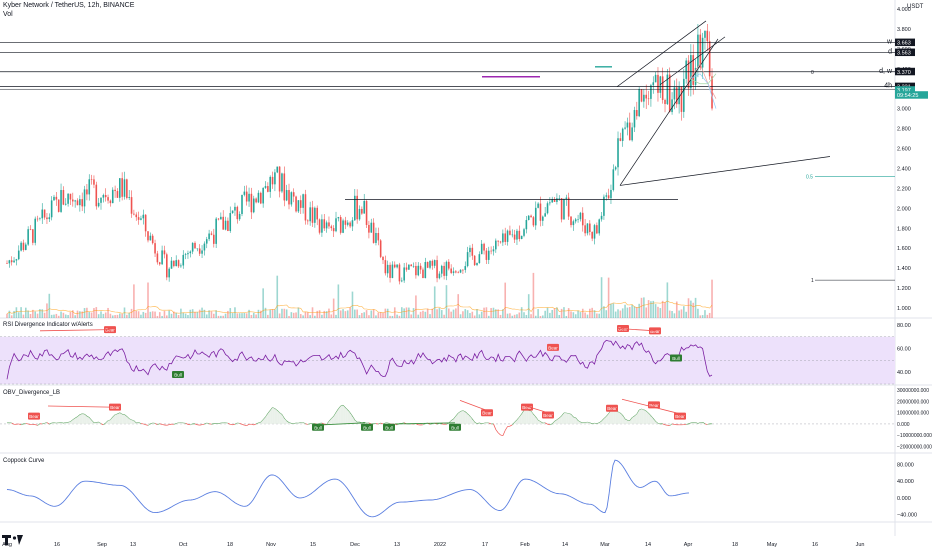 The height and width of the screenshot is (550, 932). I want to click on price-axis-tick: 2.000, so click(904, 209).